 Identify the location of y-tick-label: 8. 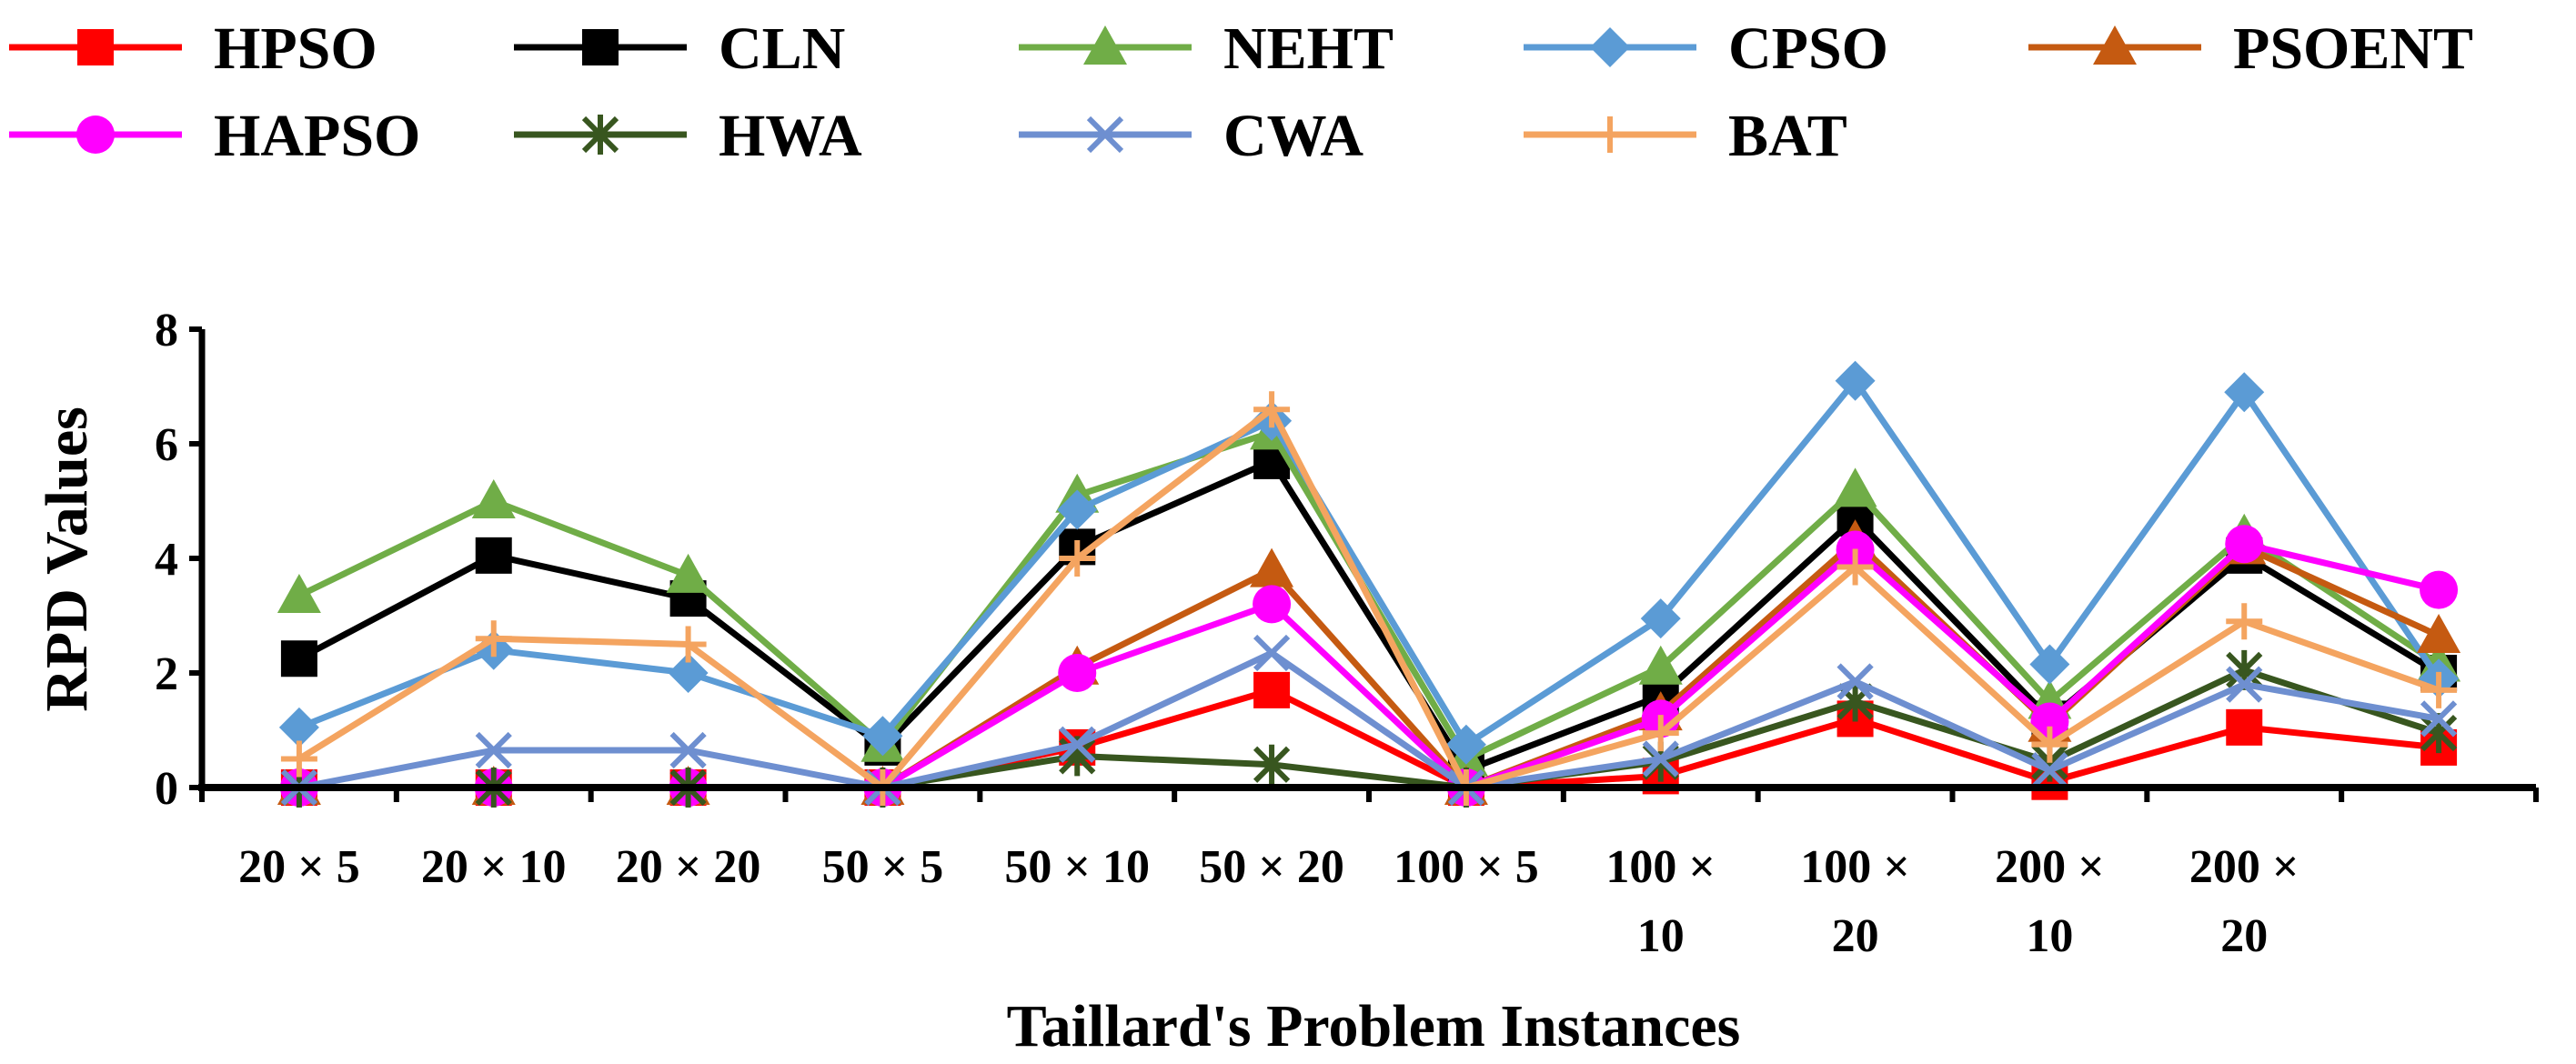
(166, 330).